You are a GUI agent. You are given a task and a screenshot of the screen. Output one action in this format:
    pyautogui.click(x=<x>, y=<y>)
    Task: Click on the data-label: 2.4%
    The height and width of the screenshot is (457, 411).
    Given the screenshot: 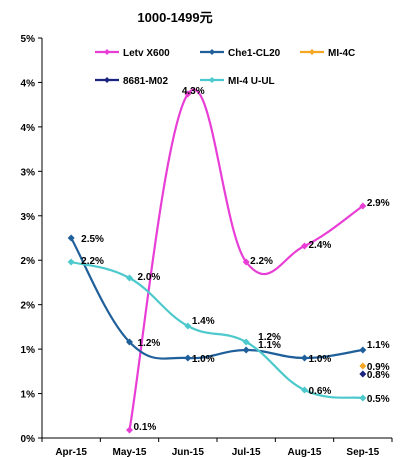 What is the action you would take?
    pyautogui.click(x=320, y=245)
    